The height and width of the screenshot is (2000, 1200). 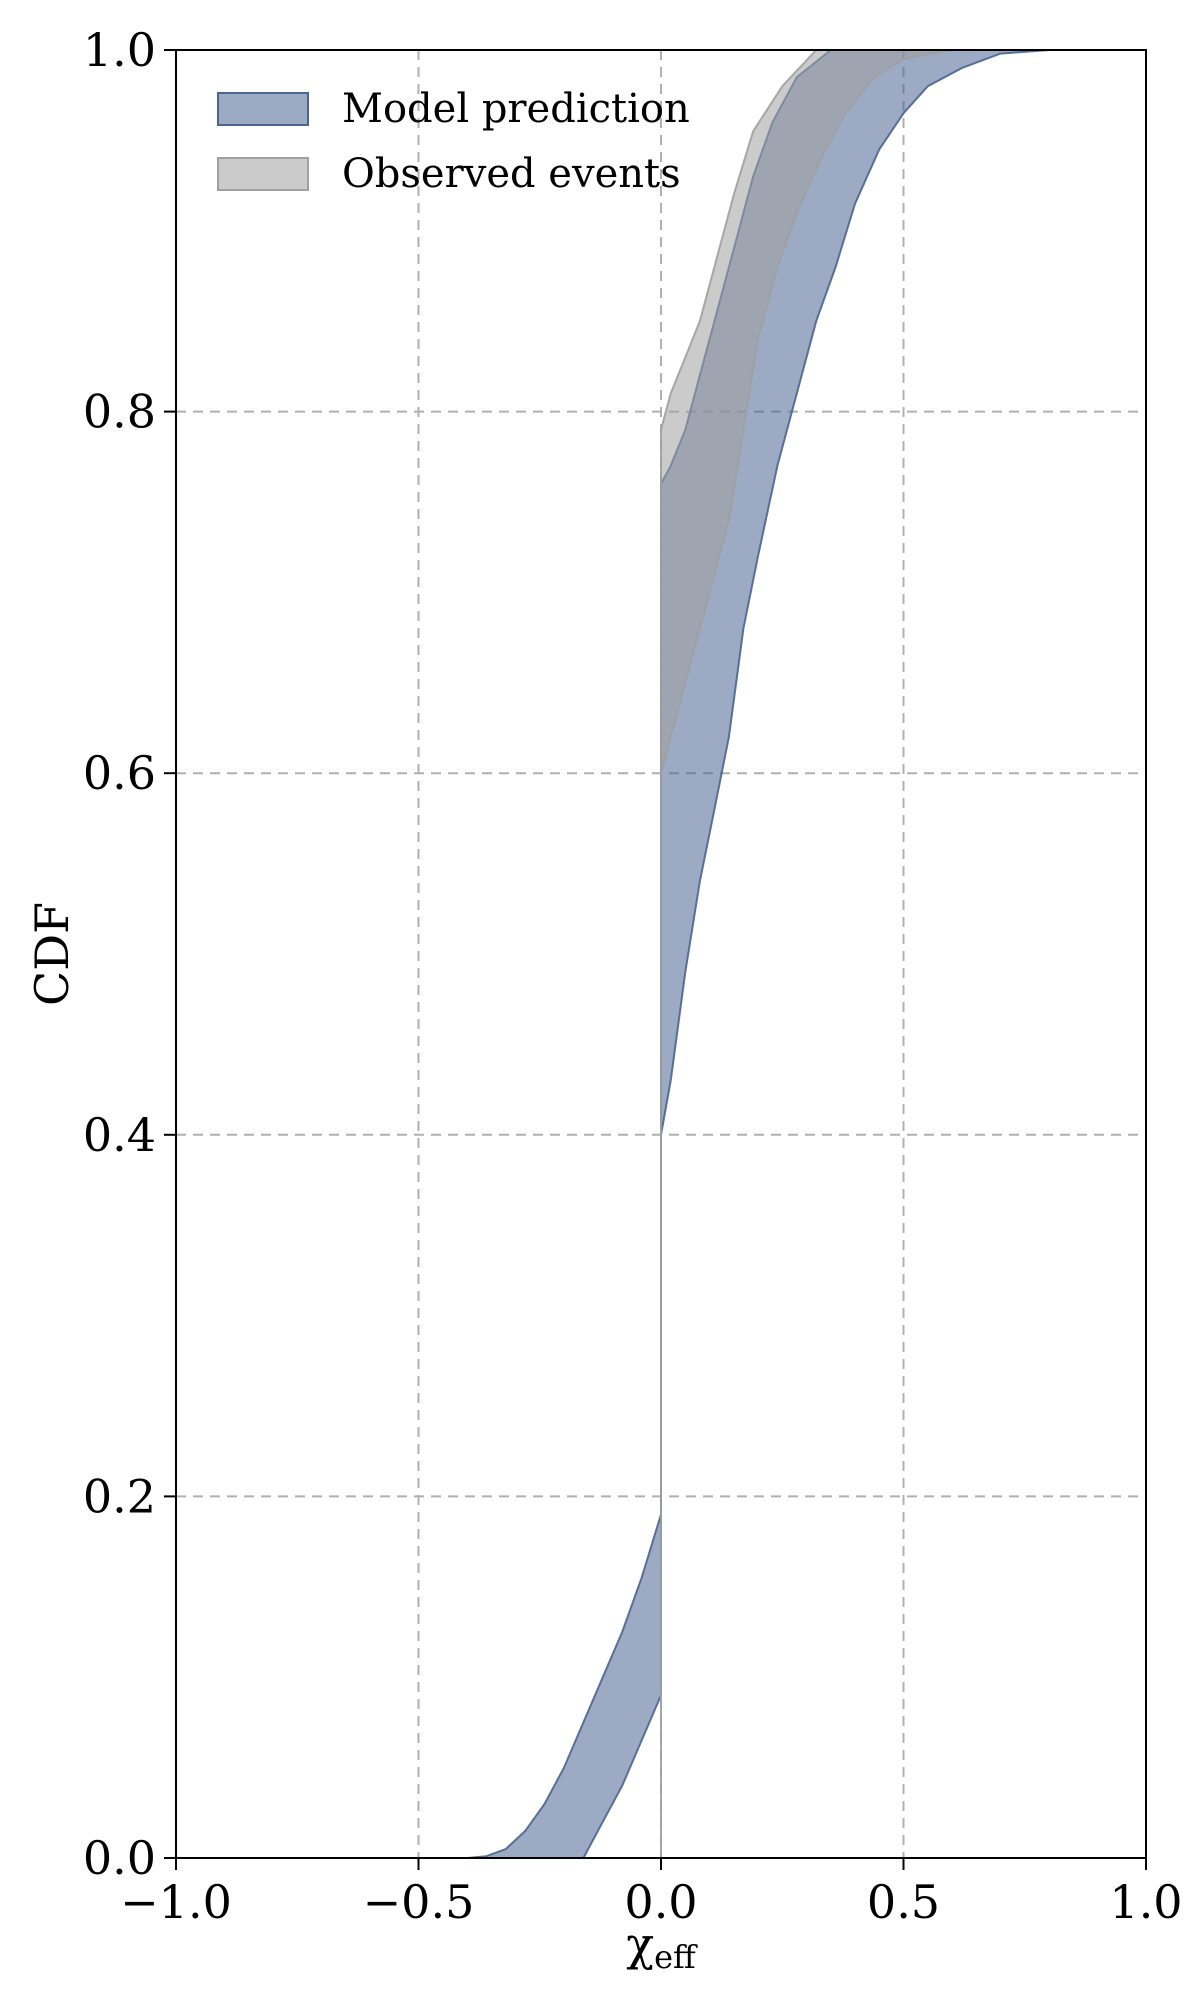 What do you see at coordinates (119, 1858) in the screenshot?
I see `y-tick-label-0: 0.0` at bounding box center [119, 1858].